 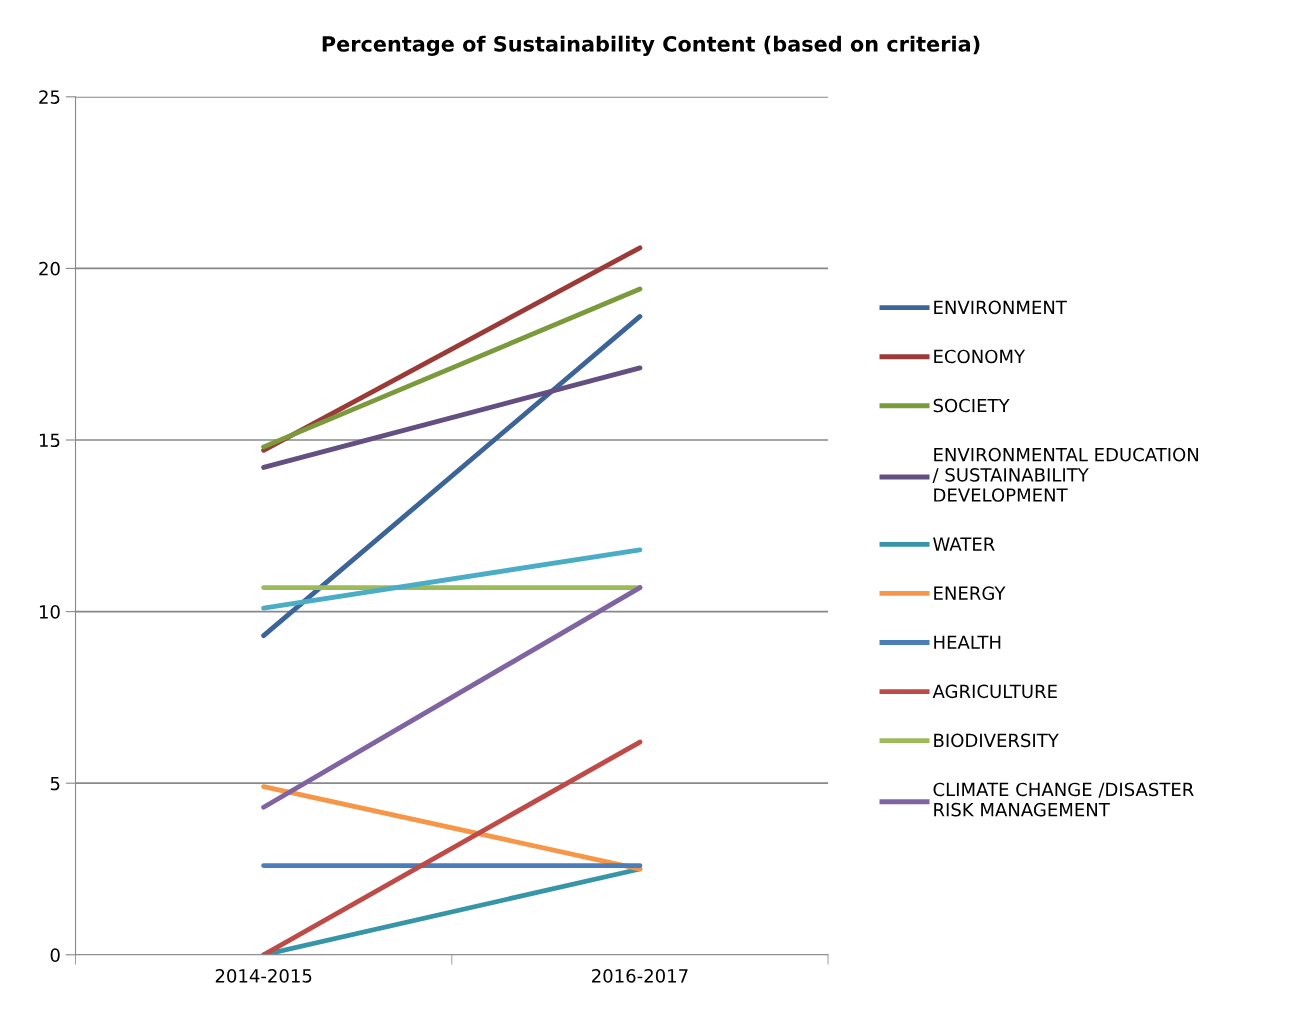 I want to click on legend-label: ENVIRONMENT, so click(x=1000, y=307).